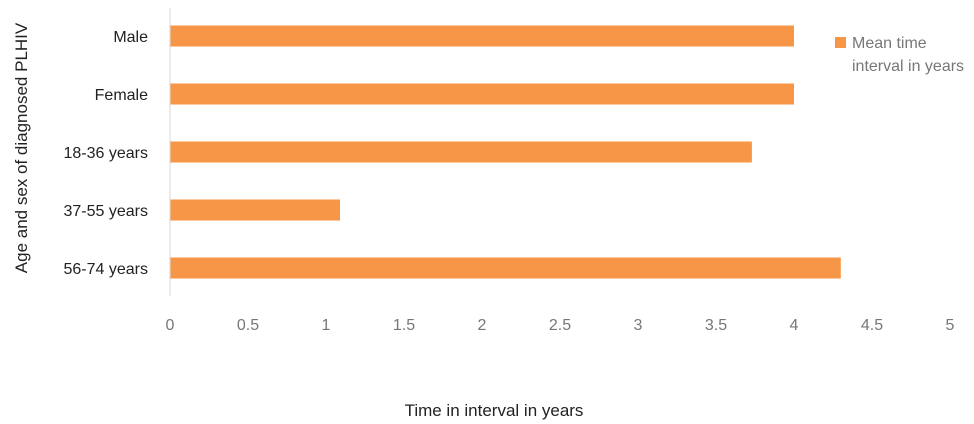 The height and width of the screenshot is (424, 974). I want to click on category-label: 37-55 years, so click(106, 211).